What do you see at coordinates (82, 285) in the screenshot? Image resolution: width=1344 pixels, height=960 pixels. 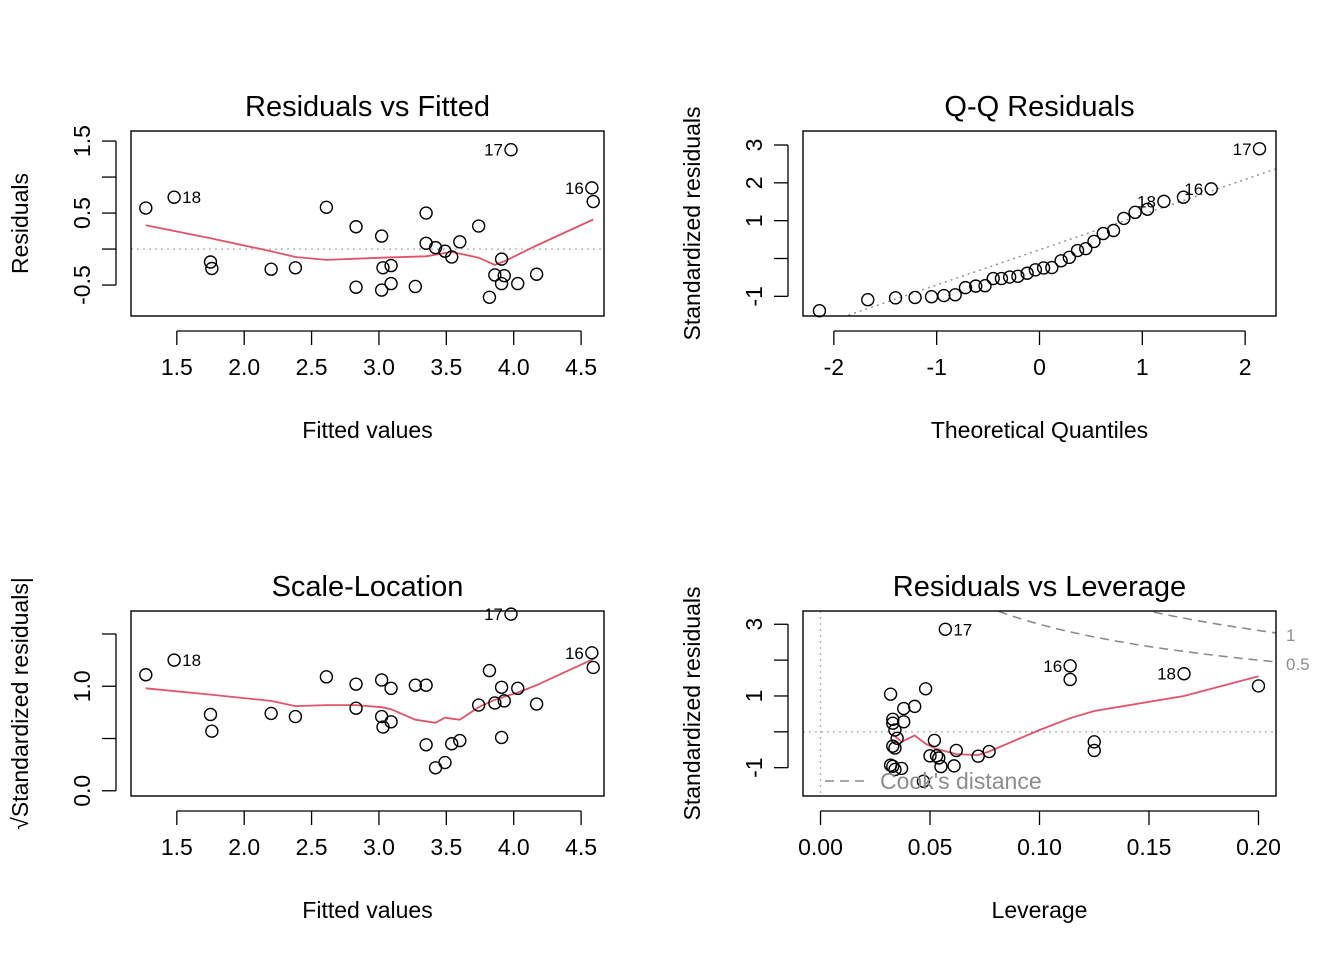 I see `y-tick-label: -0.5` at bounding box center [82, 285].